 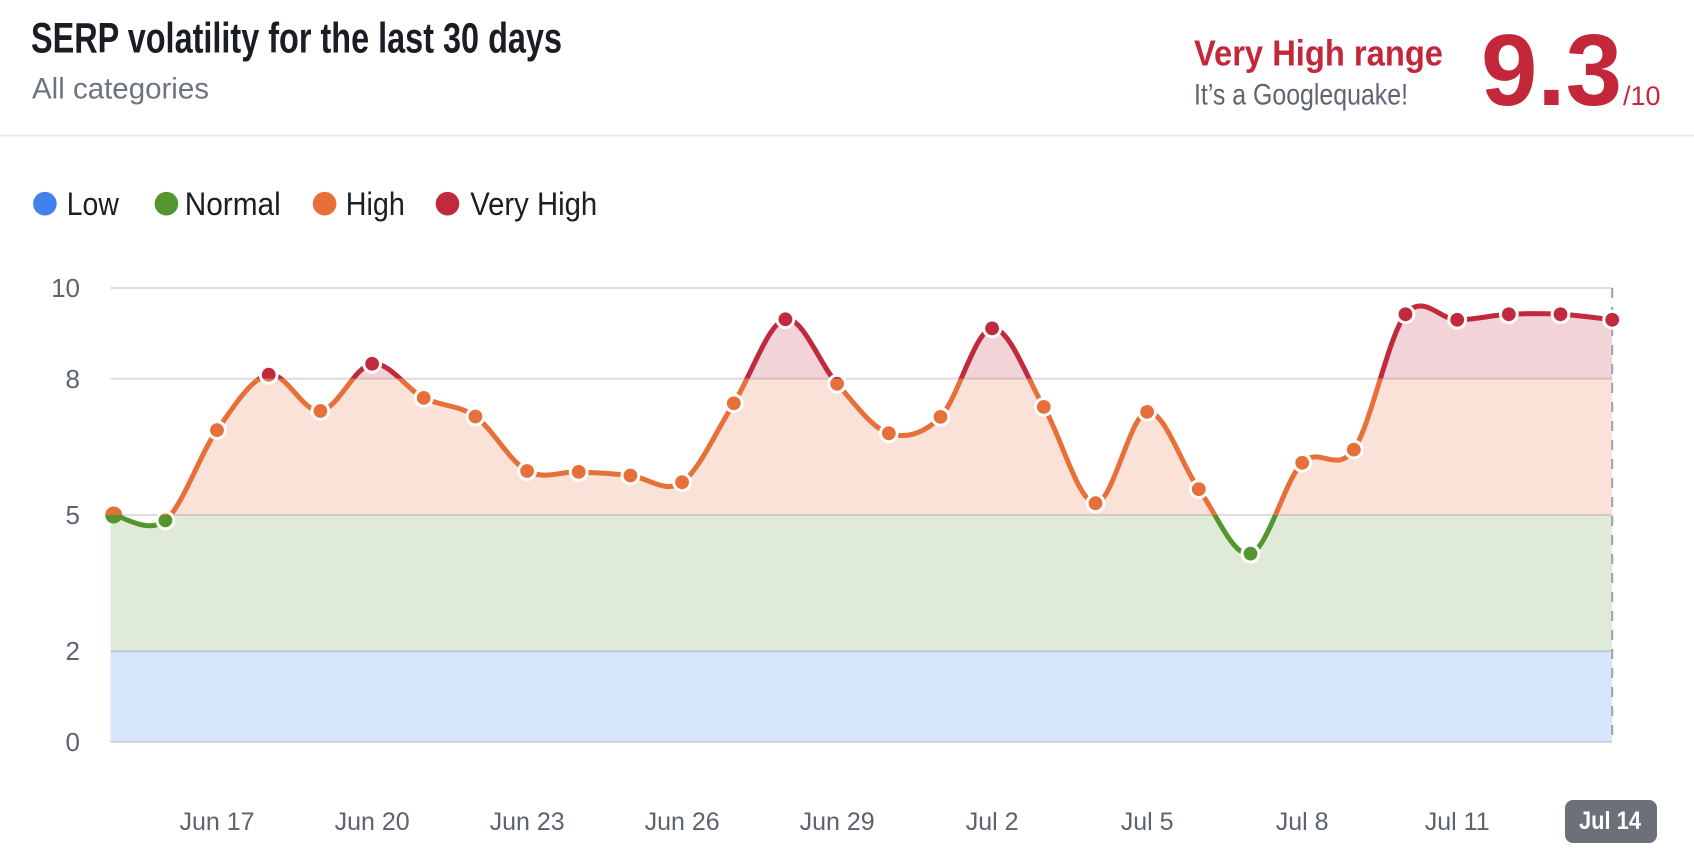 I want to click on svg-text: Jun 26, so click(x=682, y=822).